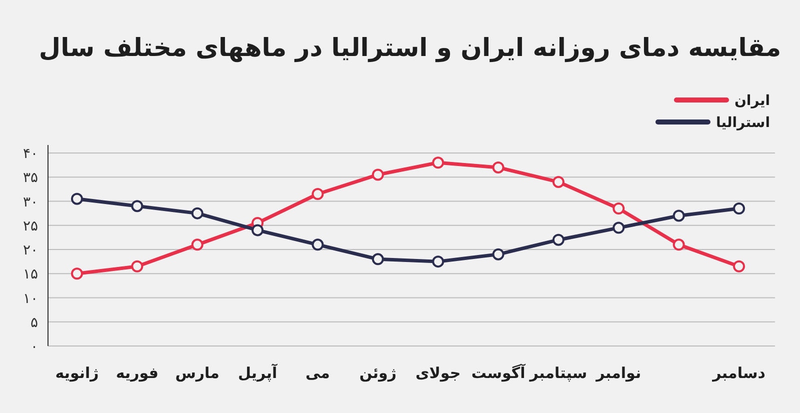 The image size is (800, 413). Describe the element at coordinates (739, 373) in the screenshot. I see `x-tick-label: دسامبر` at that location.